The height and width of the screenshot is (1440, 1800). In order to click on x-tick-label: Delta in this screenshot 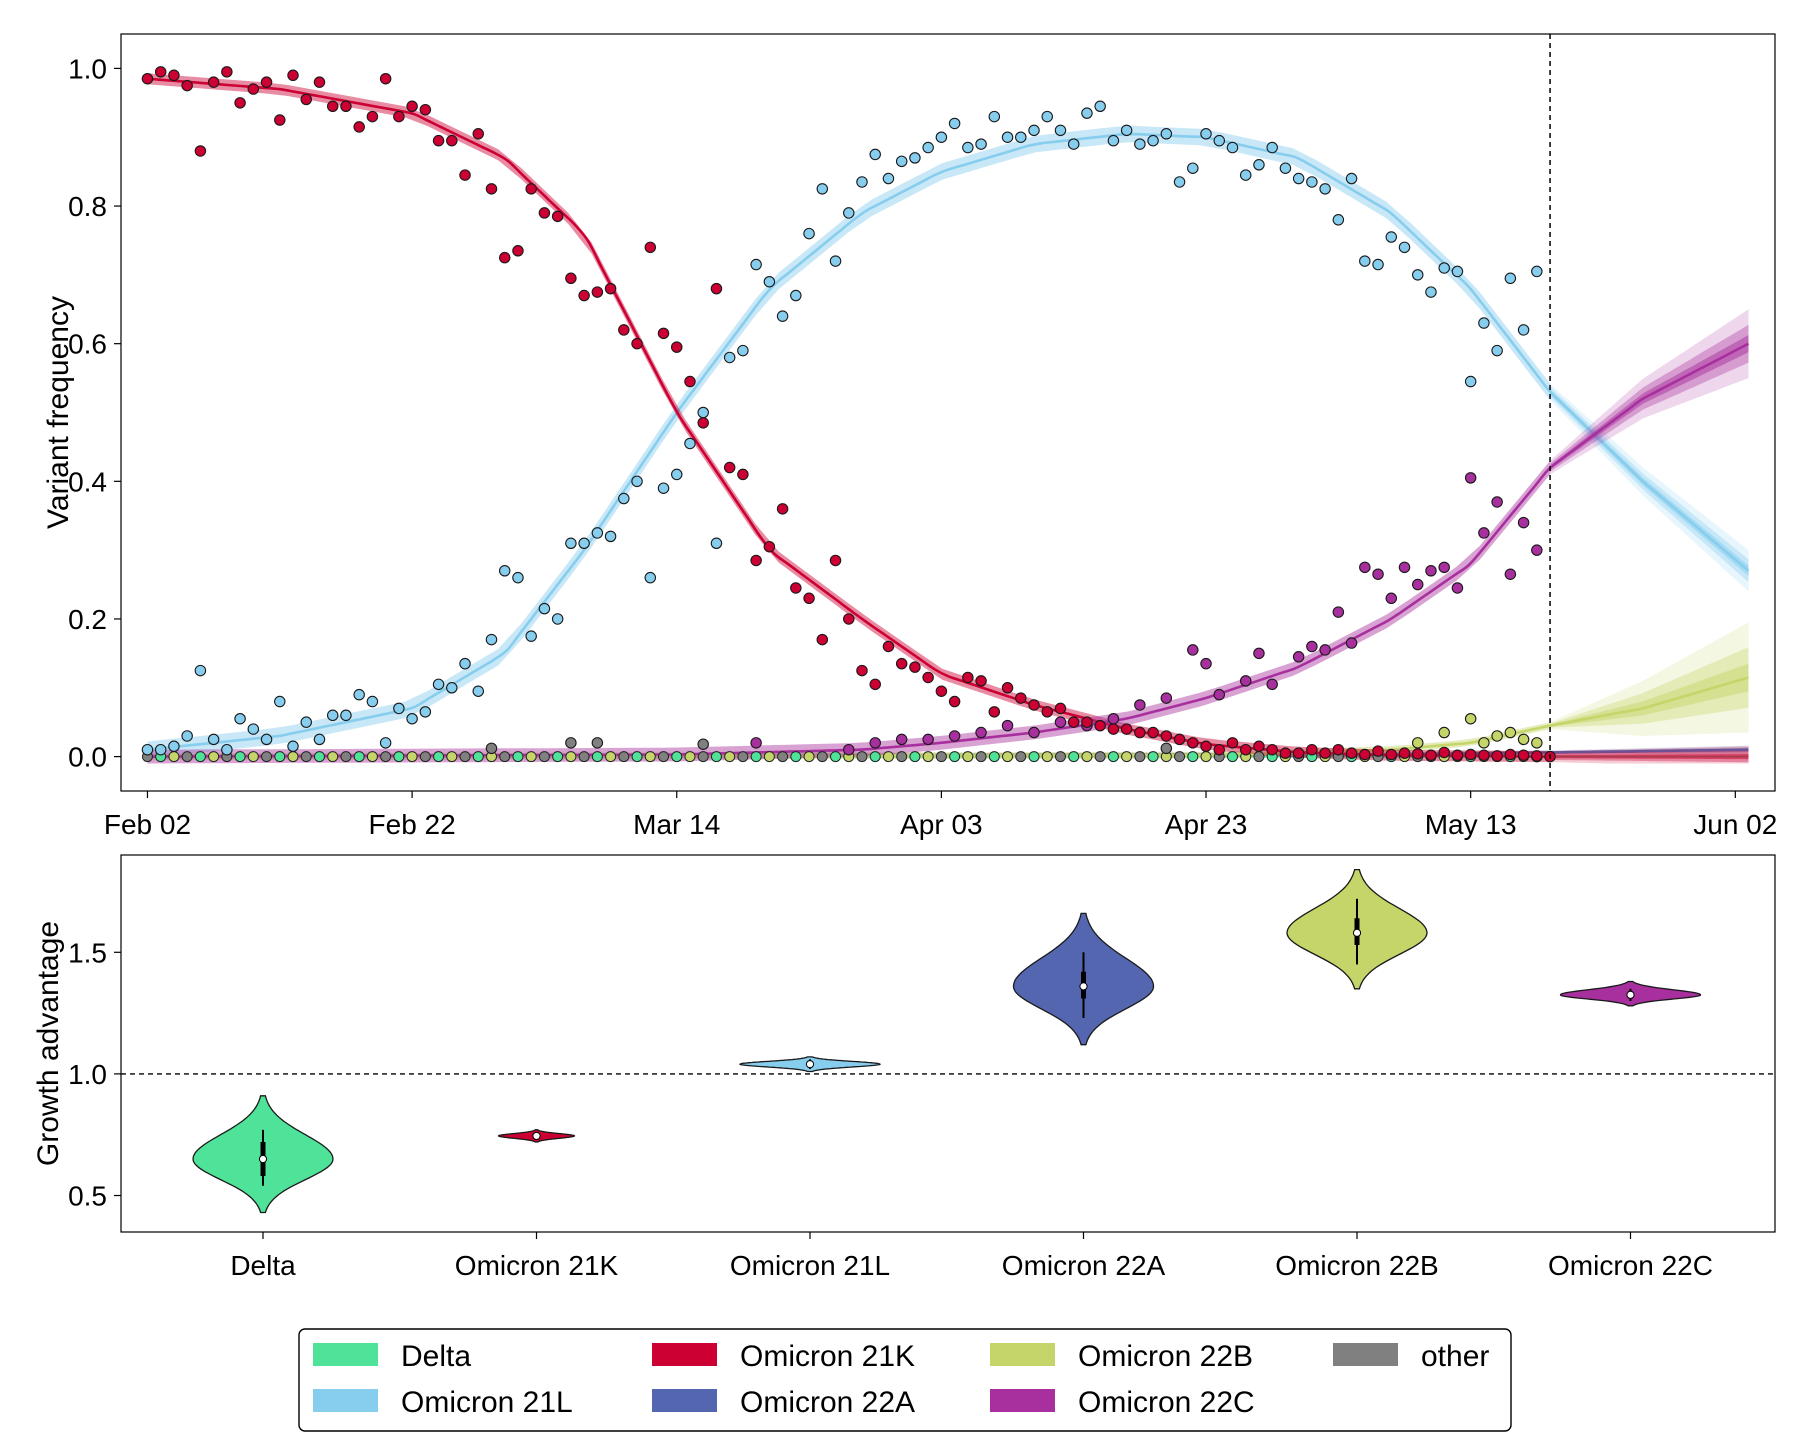, I will do `click(263, 1265)`.